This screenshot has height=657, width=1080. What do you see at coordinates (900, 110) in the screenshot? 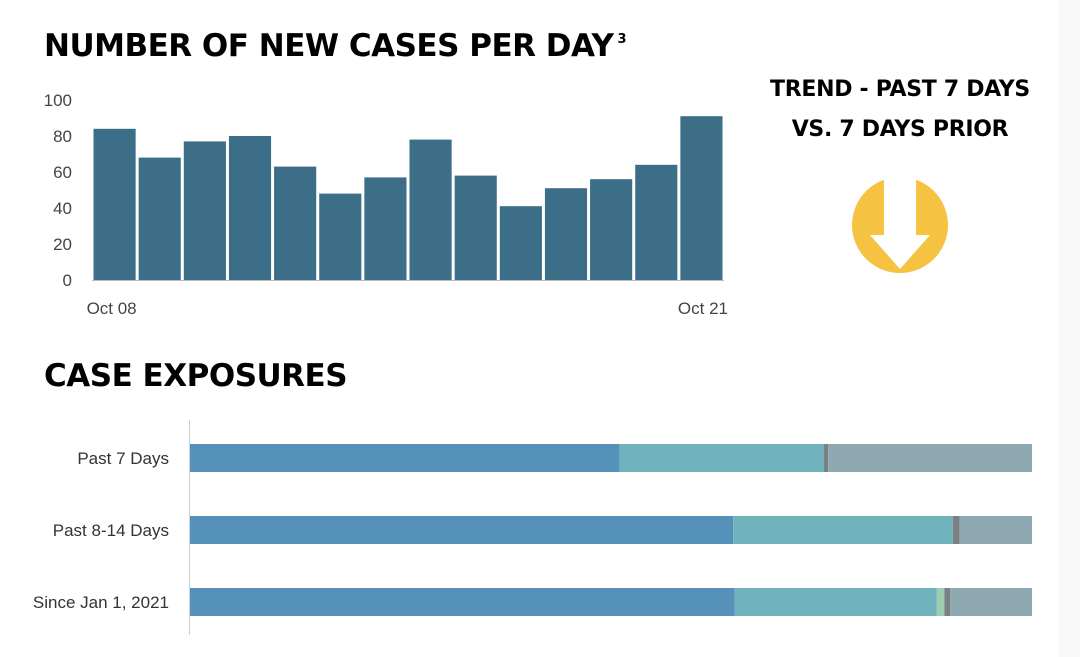
I see `trend-title: TREND - PAST 7 DAYS VS. 7 DAYS PRIOR` at bounding box center [900, 110].